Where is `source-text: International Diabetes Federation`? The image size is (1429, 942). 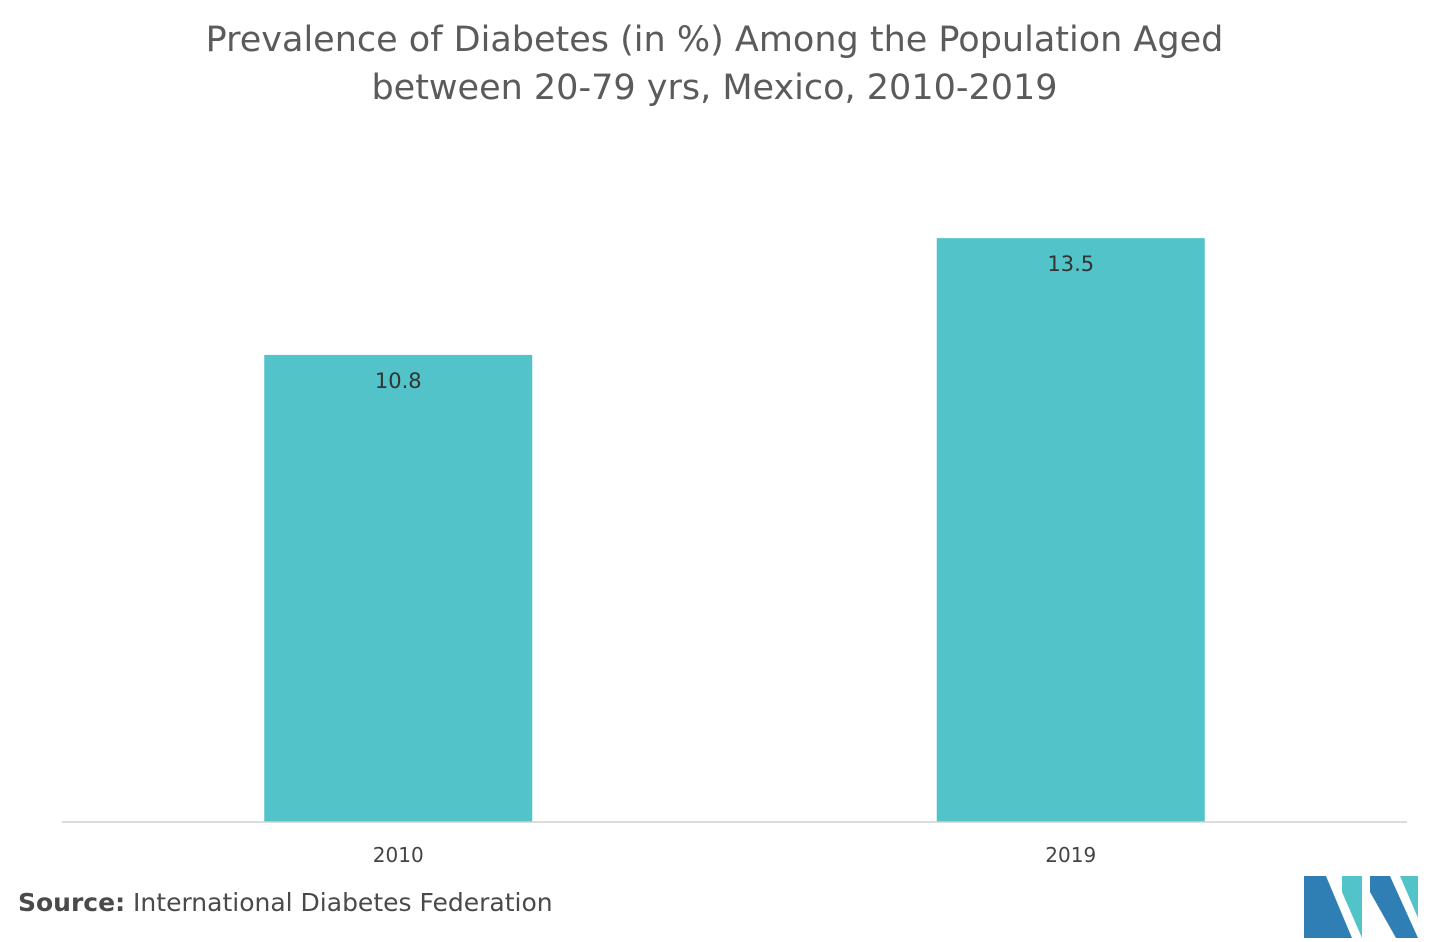 source-text: International Diabetes Federation is located at coordinates (343, 902).